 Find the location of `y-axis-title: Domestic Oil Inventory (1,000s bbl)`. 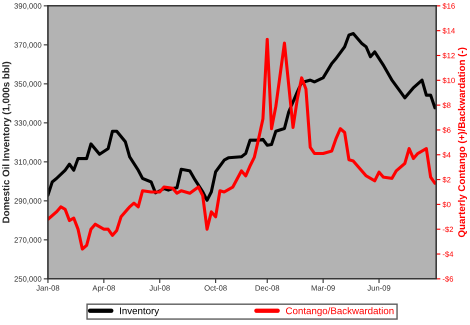

y-axis-title: Domestic Oil Inventory (1,000s bbl) is located at coordinates (7, 142).